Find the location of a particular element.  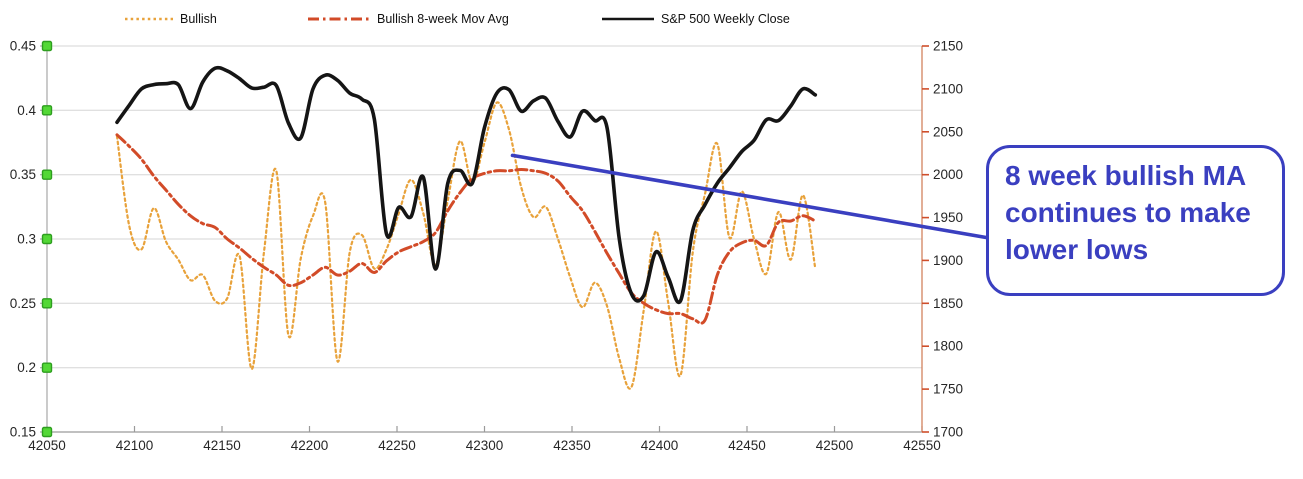

right-axis: 2150 2100 2050 2000 1950 1900 1850 1800 1750 1700 is located at coordinates (942, 239).